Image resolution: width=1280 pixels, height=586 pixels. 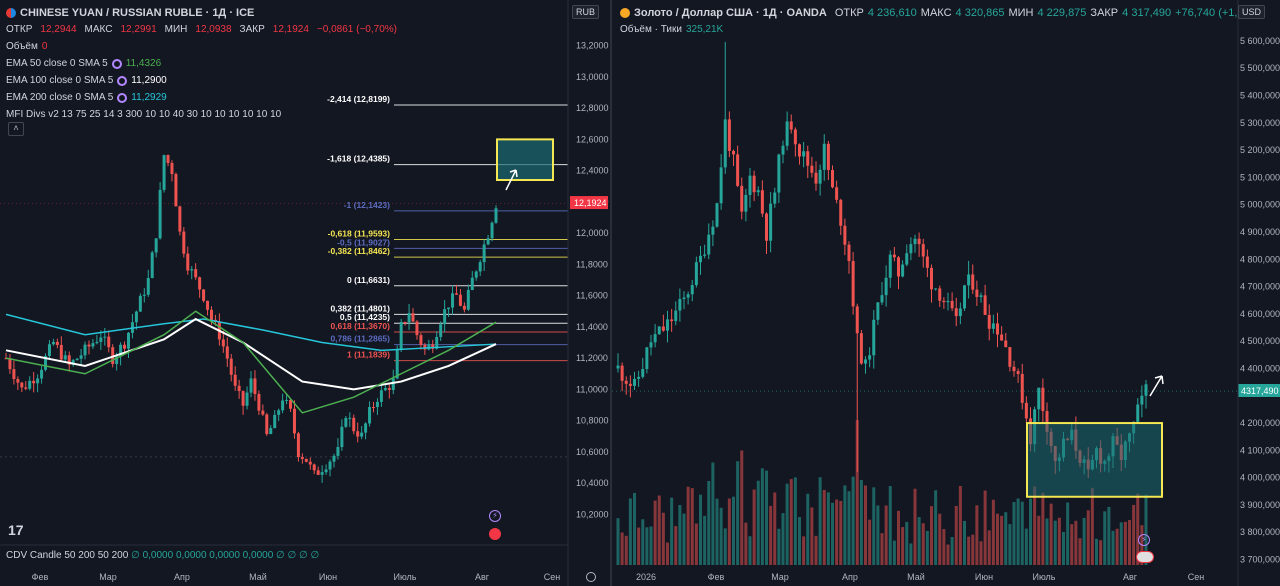 I want to click on ema-legend-row: EMA 200 close 0 SMA 5 11,2929, so click(x=203, y=97).